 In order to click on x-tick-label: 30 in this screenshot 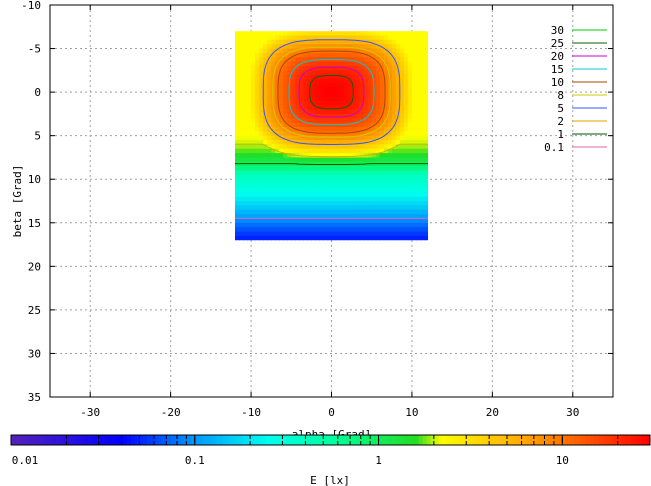, I will do `click(572, 412)`.